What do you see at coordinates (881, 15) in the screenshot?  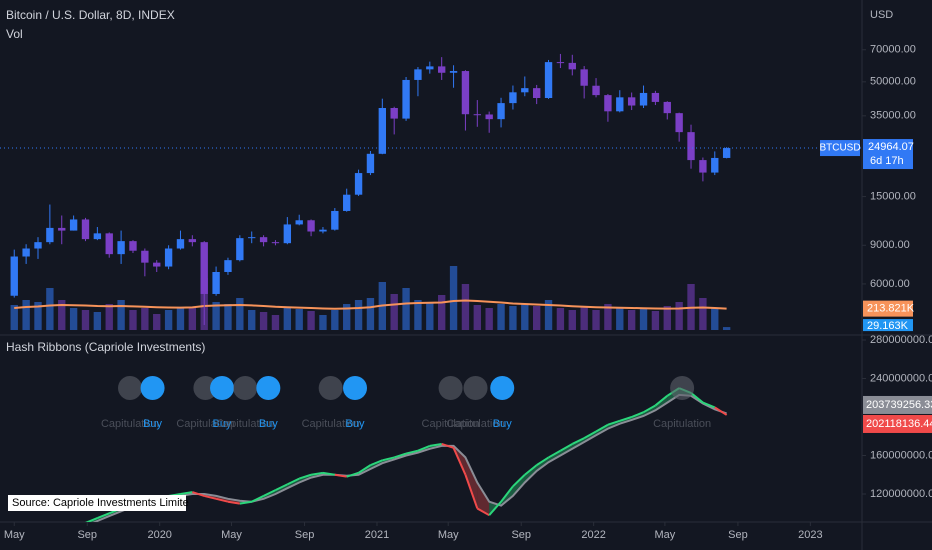 I see `currency: USD` at bounding box center [881, 15].